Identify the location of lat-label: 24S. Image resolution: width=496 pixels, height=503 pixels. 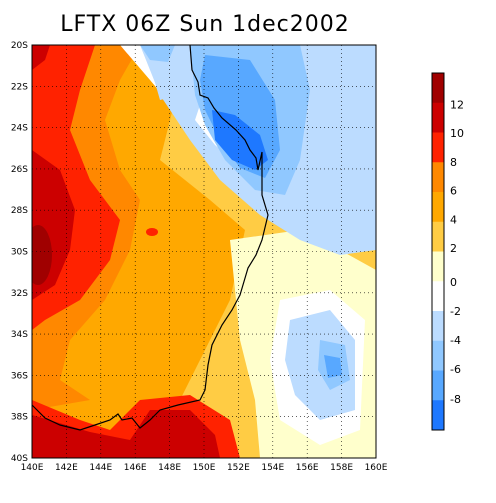
(19, 129).